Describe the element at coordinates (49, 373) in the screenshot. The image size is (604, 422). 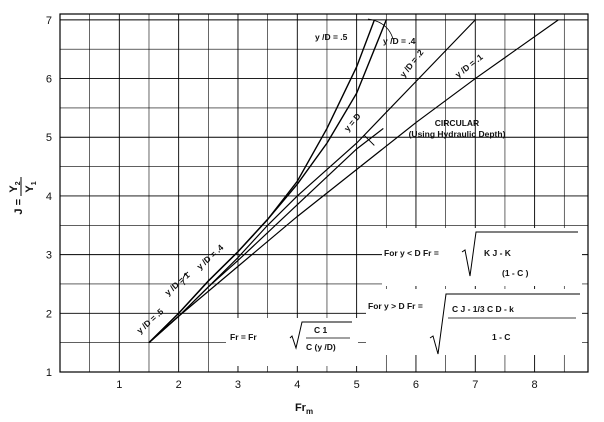
I see `y-tick-label: 1` at that location.